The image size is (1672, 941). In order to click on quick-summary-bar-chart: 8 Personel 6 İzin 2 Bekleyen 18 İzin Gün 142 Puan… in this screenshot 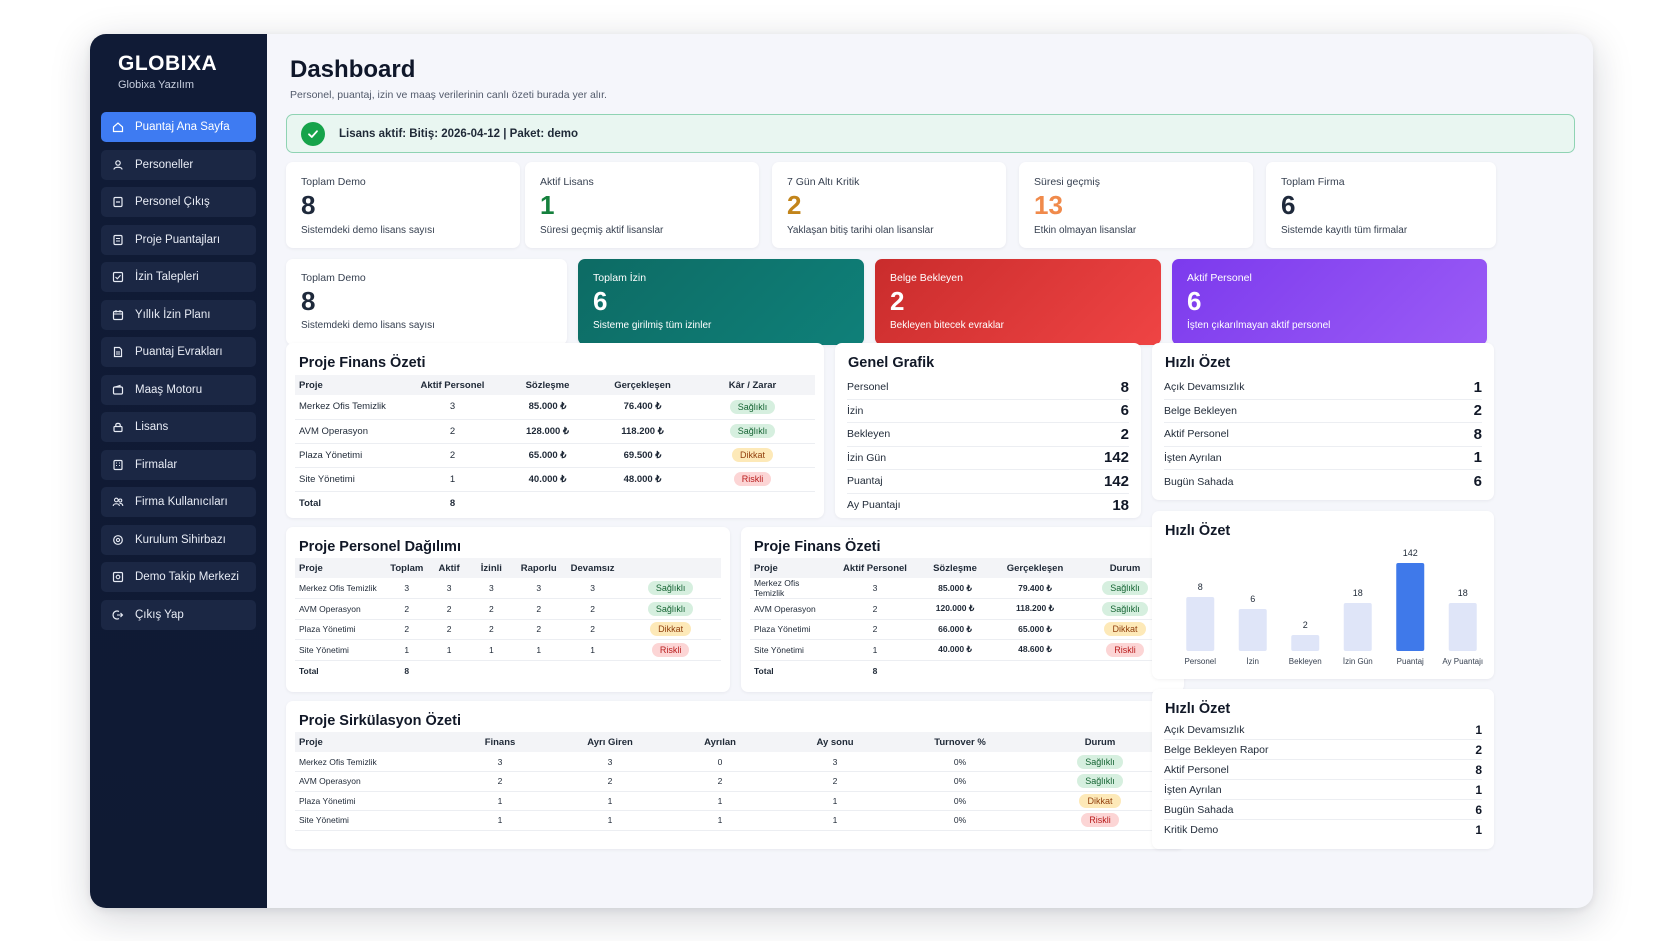, I will do `click(1333, 607)`.